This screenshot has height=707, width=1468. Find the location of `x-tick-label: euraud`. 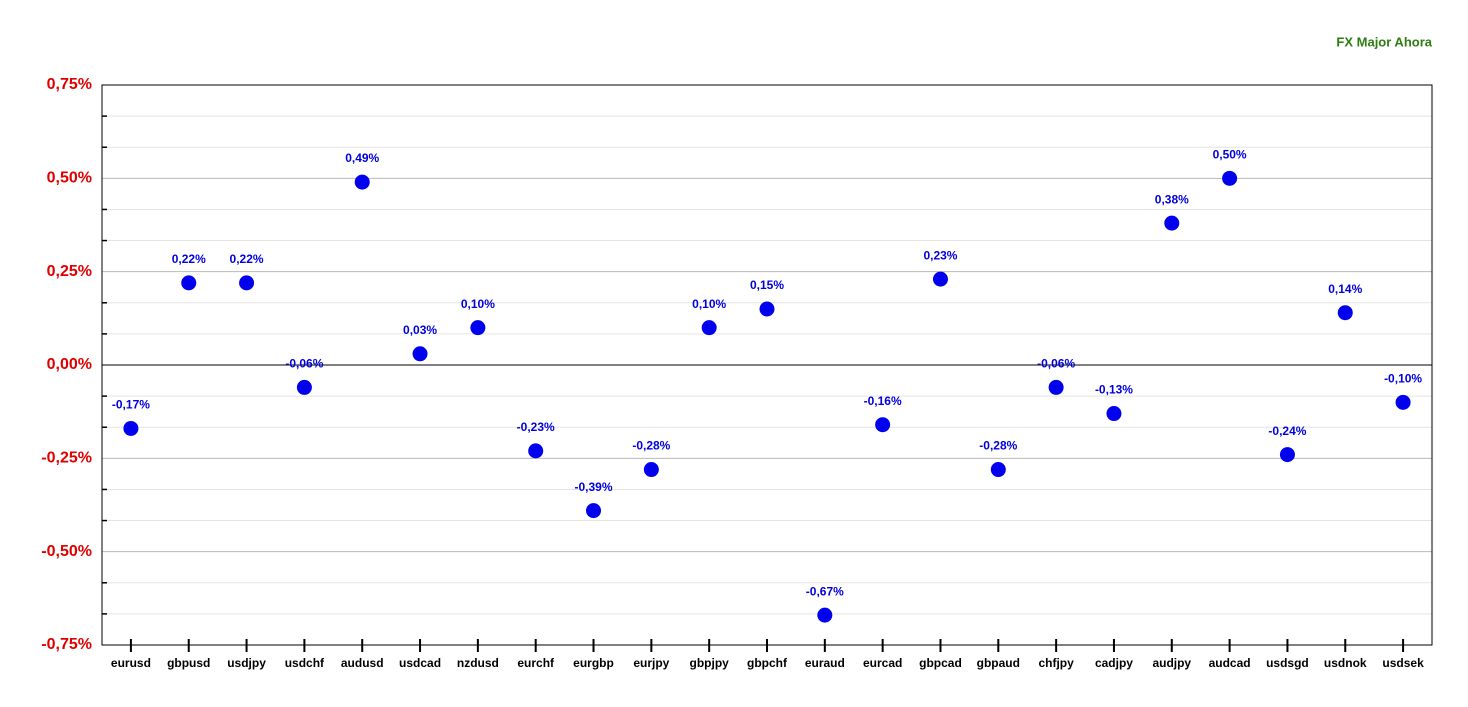

x-tick-label: euraud is located at coordinates (825, 663).